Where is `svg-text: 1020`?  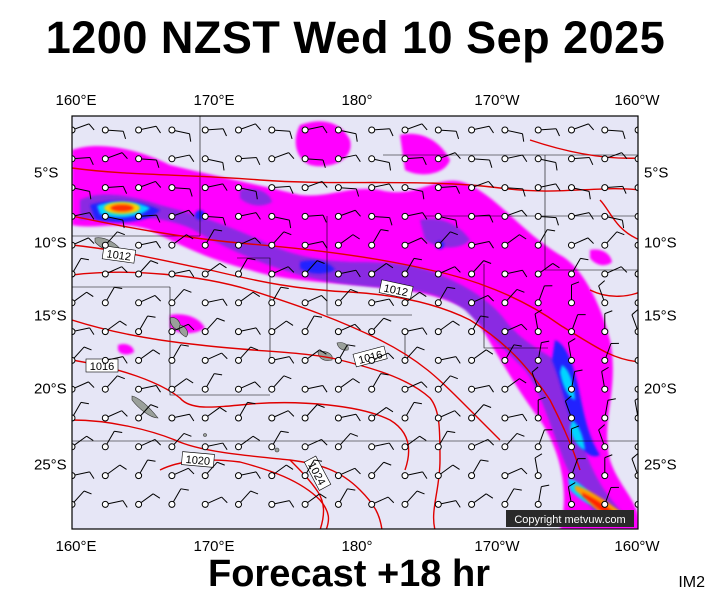 svg-text: 1020 is located at coordinates (197, 461).